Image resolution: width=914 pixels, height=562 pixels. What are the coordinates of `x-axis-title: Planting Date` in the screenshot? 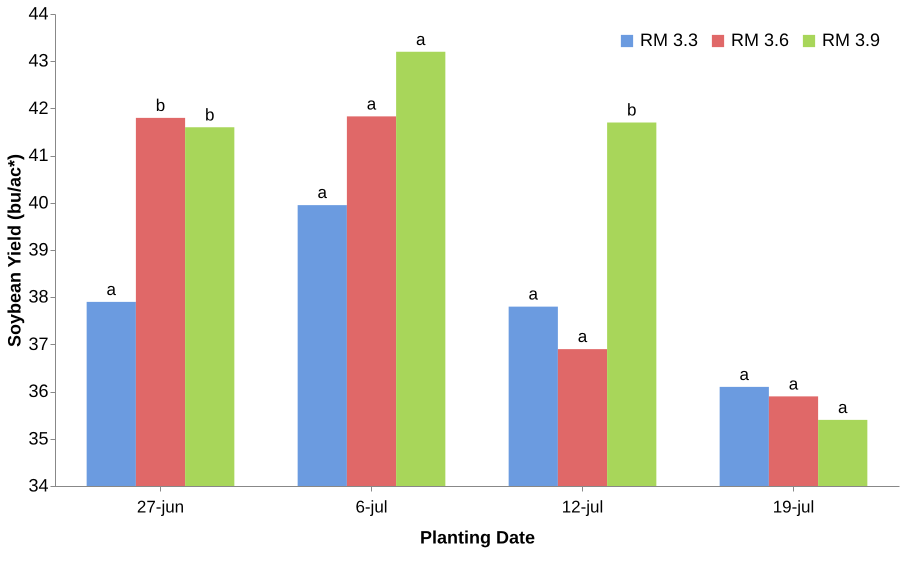 It's located at (478, 538).